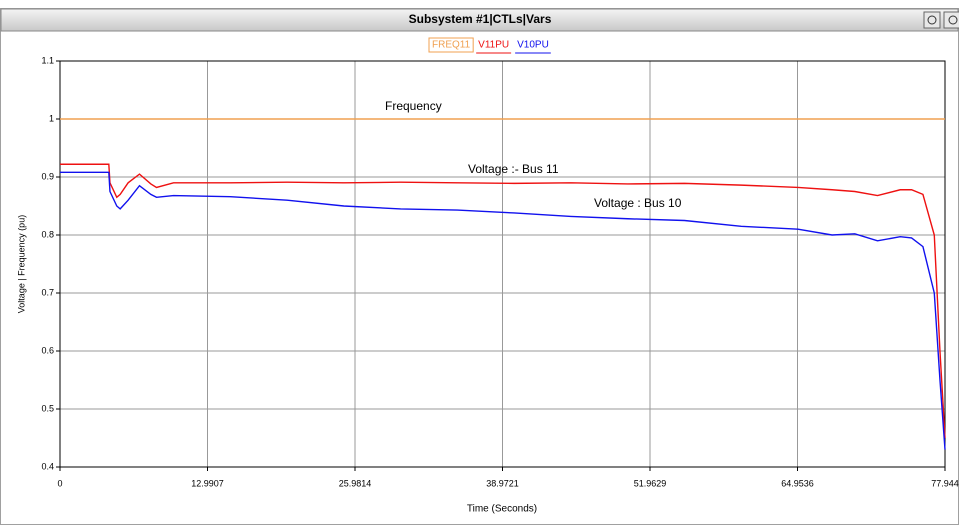 The image size is (959, 525). Describe the element at coordinates (650, 483) in the screenshot. I see `x-tick-label: 51.9629` at that location.